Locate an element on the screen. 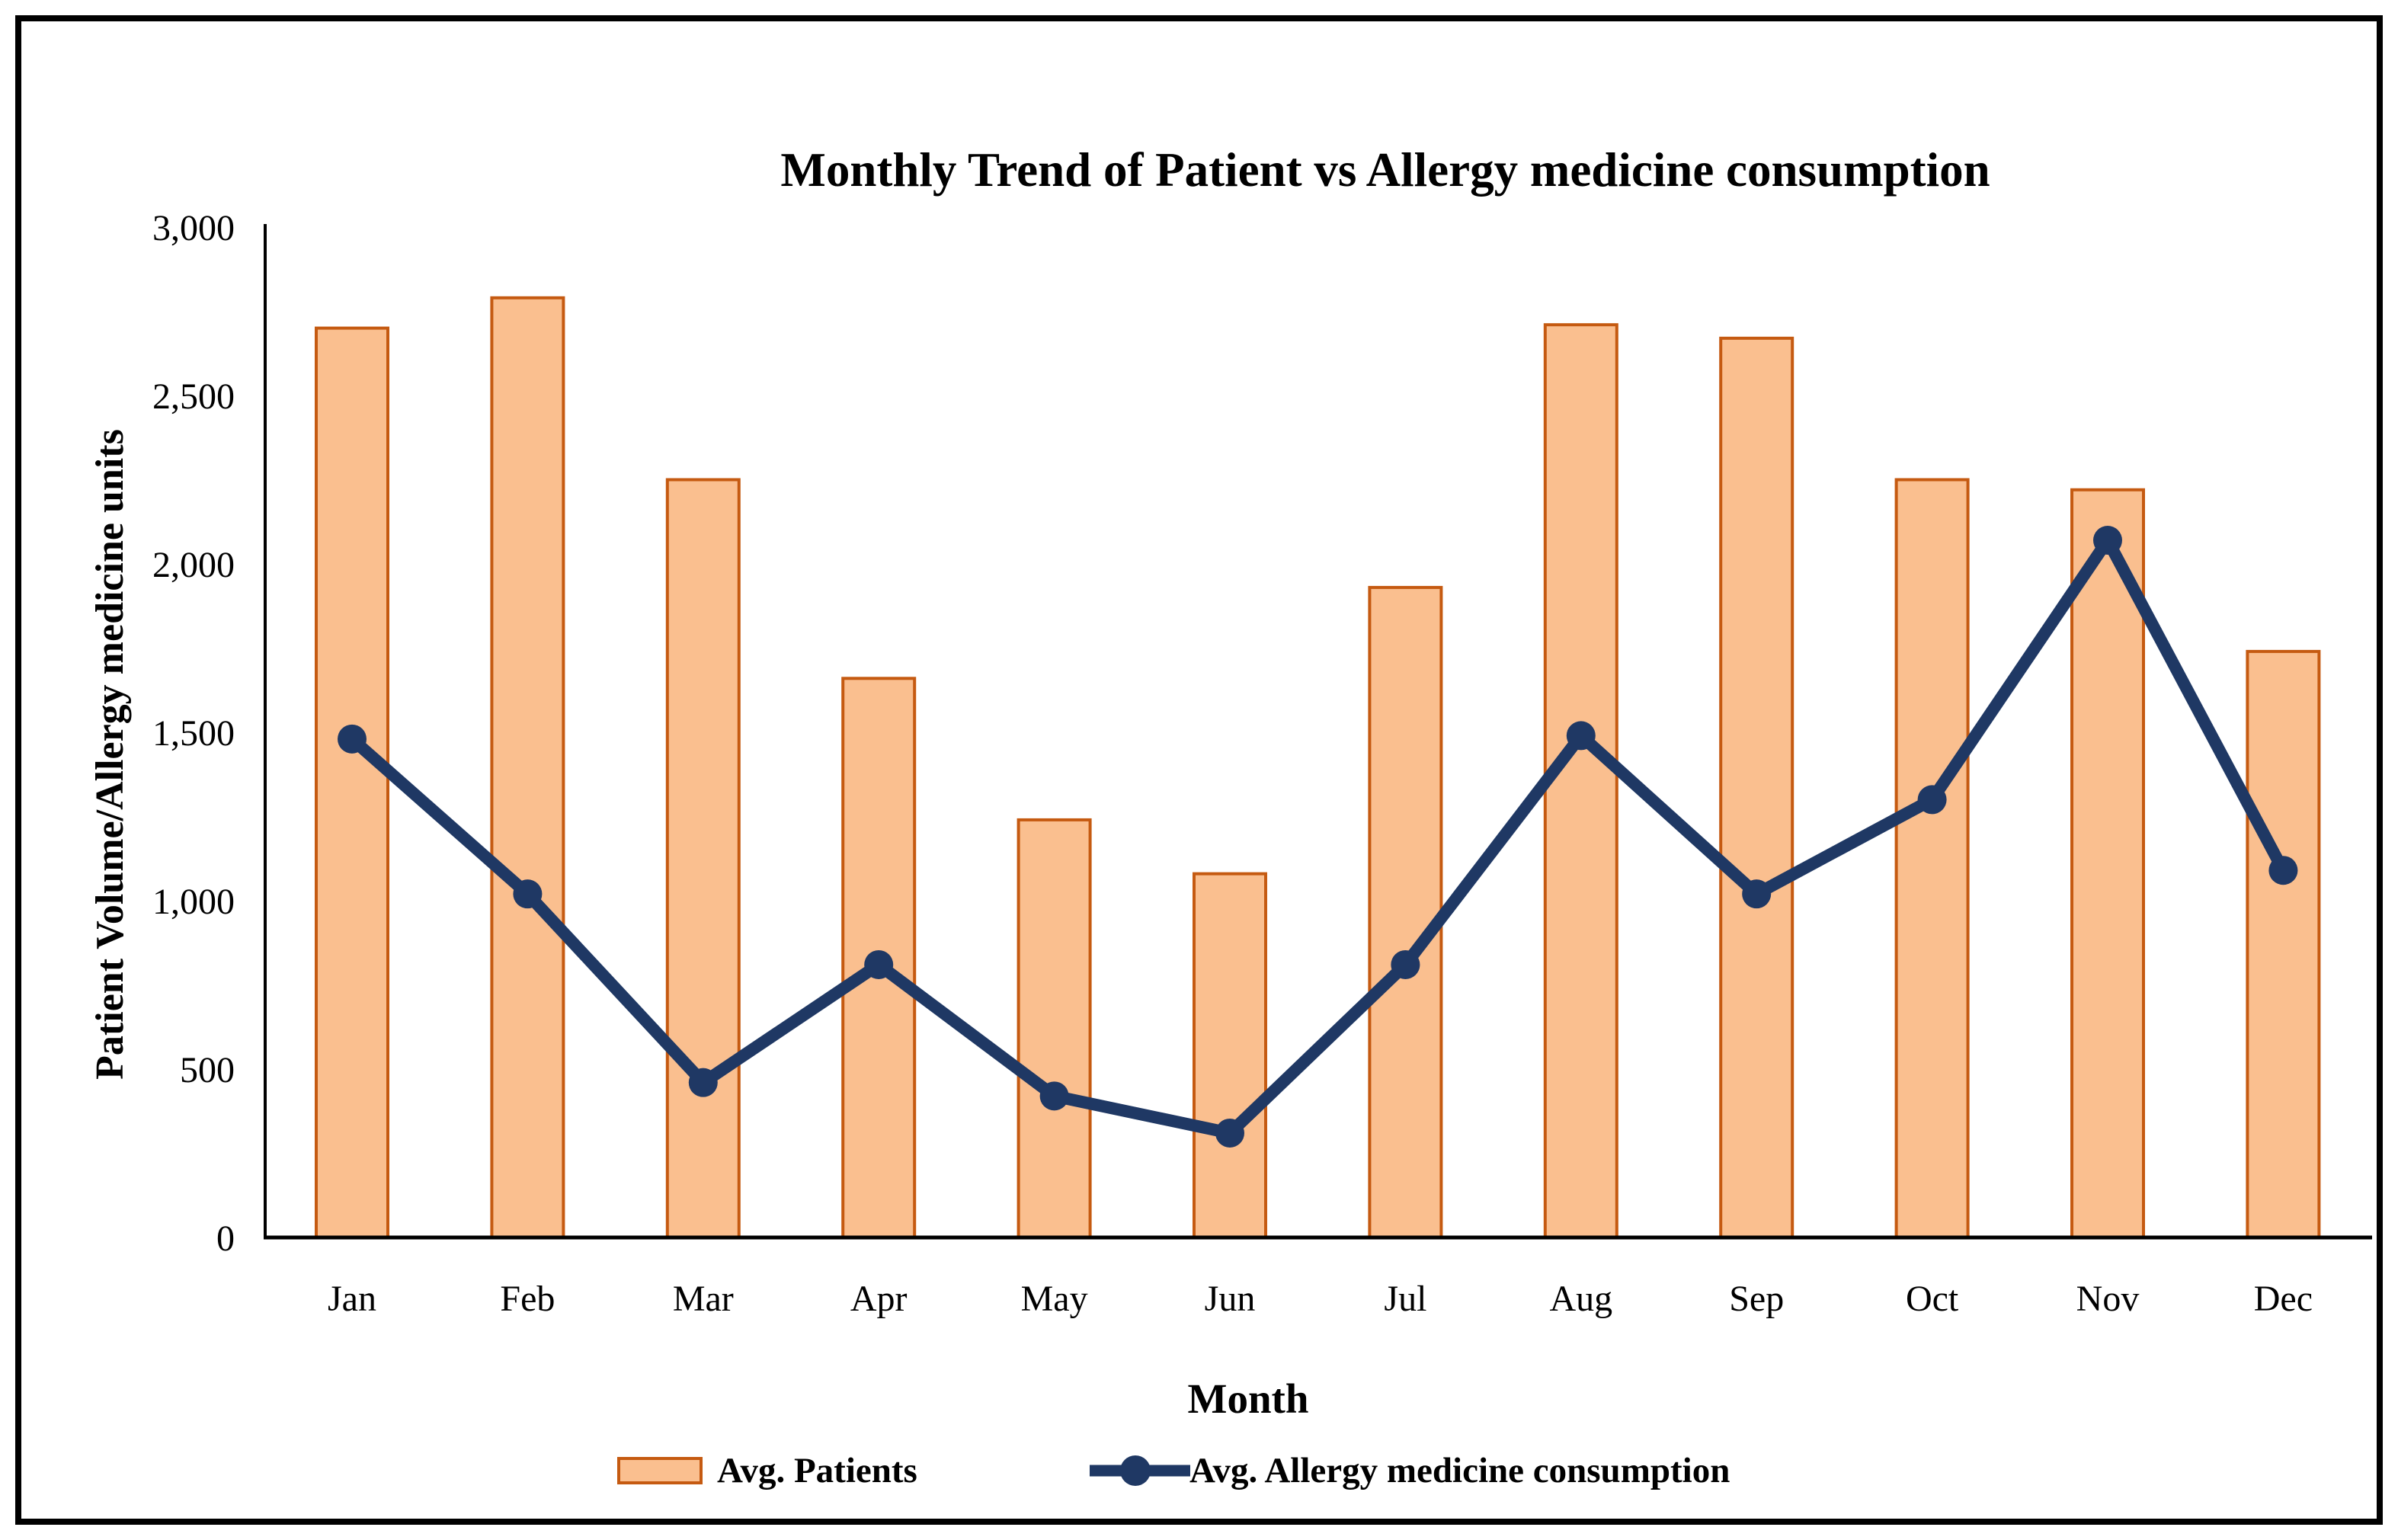 This screenshot has width=2398, height=1540. line-point-mar is located at coordinates (703, 1082).